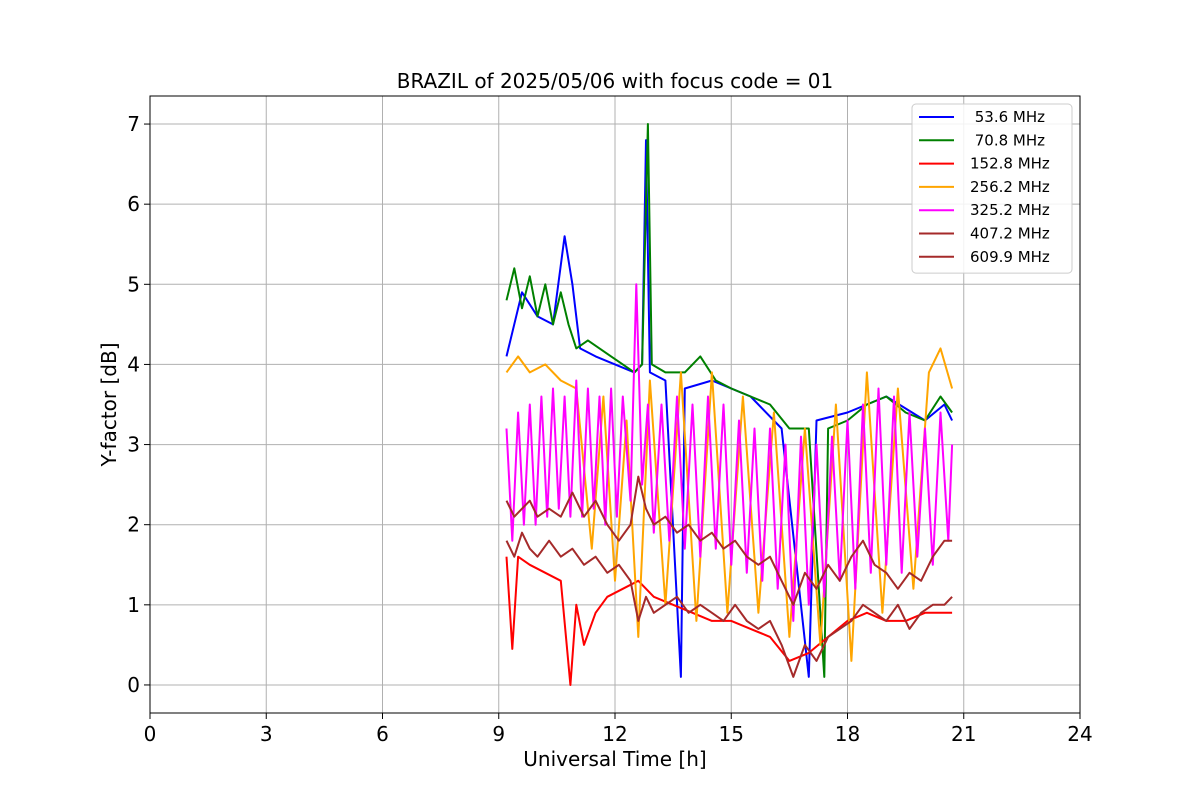 This screenshot has height=800, width=1200. I want to click on x-tick-label: 6, so click(382, 734).